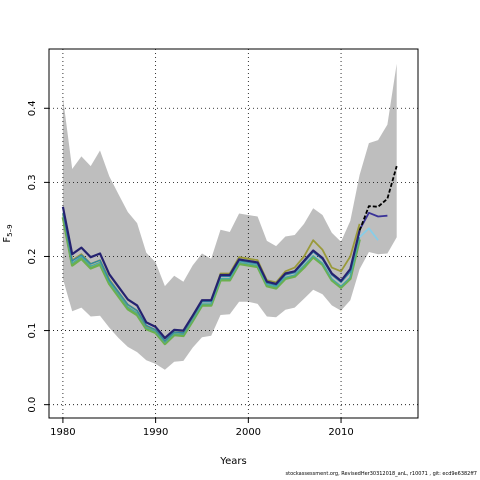 Image resolution: width=480 pixels, height=480 pixels. What do you see at coordinates (10, 230) in the screenshot?
I see `y-axis-title-subscript: 5–9` at bounding box center [10, 230].